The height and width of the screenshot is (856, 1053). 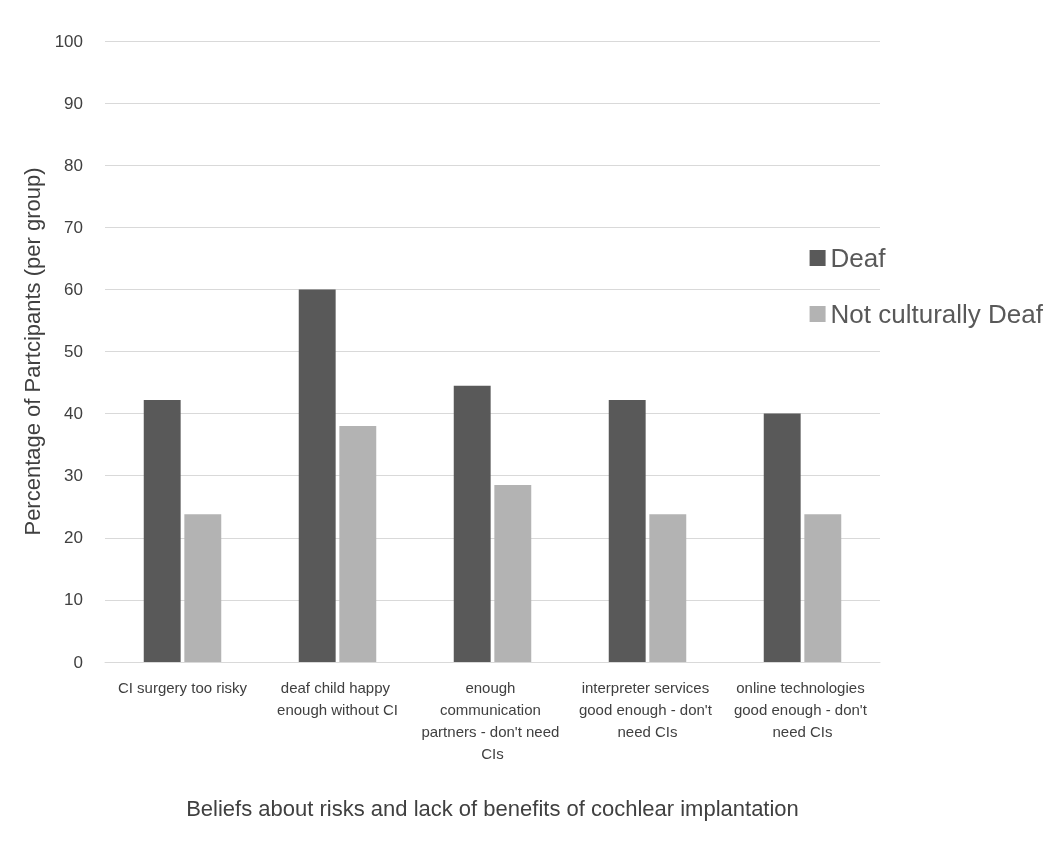 I want to click on y-tick-label: 50, so click(x=73, y=351).